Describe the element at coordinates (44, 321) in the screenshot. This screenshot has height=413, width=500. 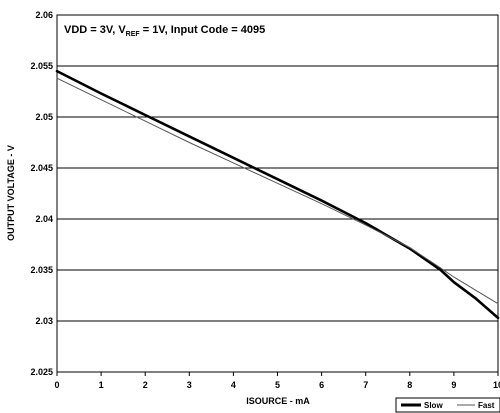
I see `y-tick-label: 2.03` at that location.